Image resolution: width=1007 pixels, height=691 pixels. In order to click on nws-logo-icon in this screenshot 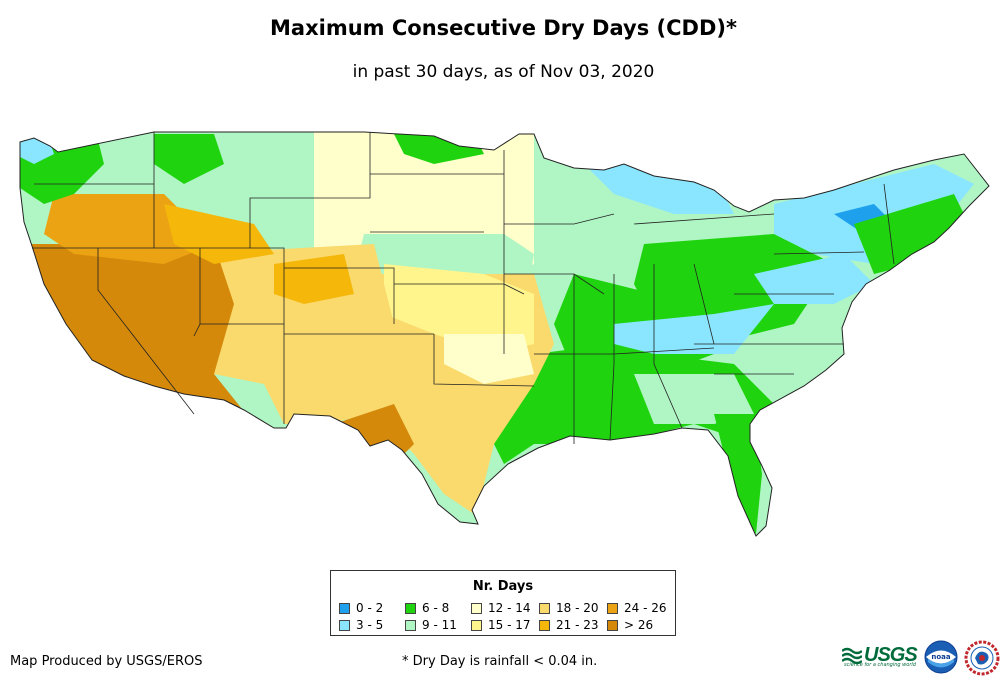, I will do `click(982, 658)`.